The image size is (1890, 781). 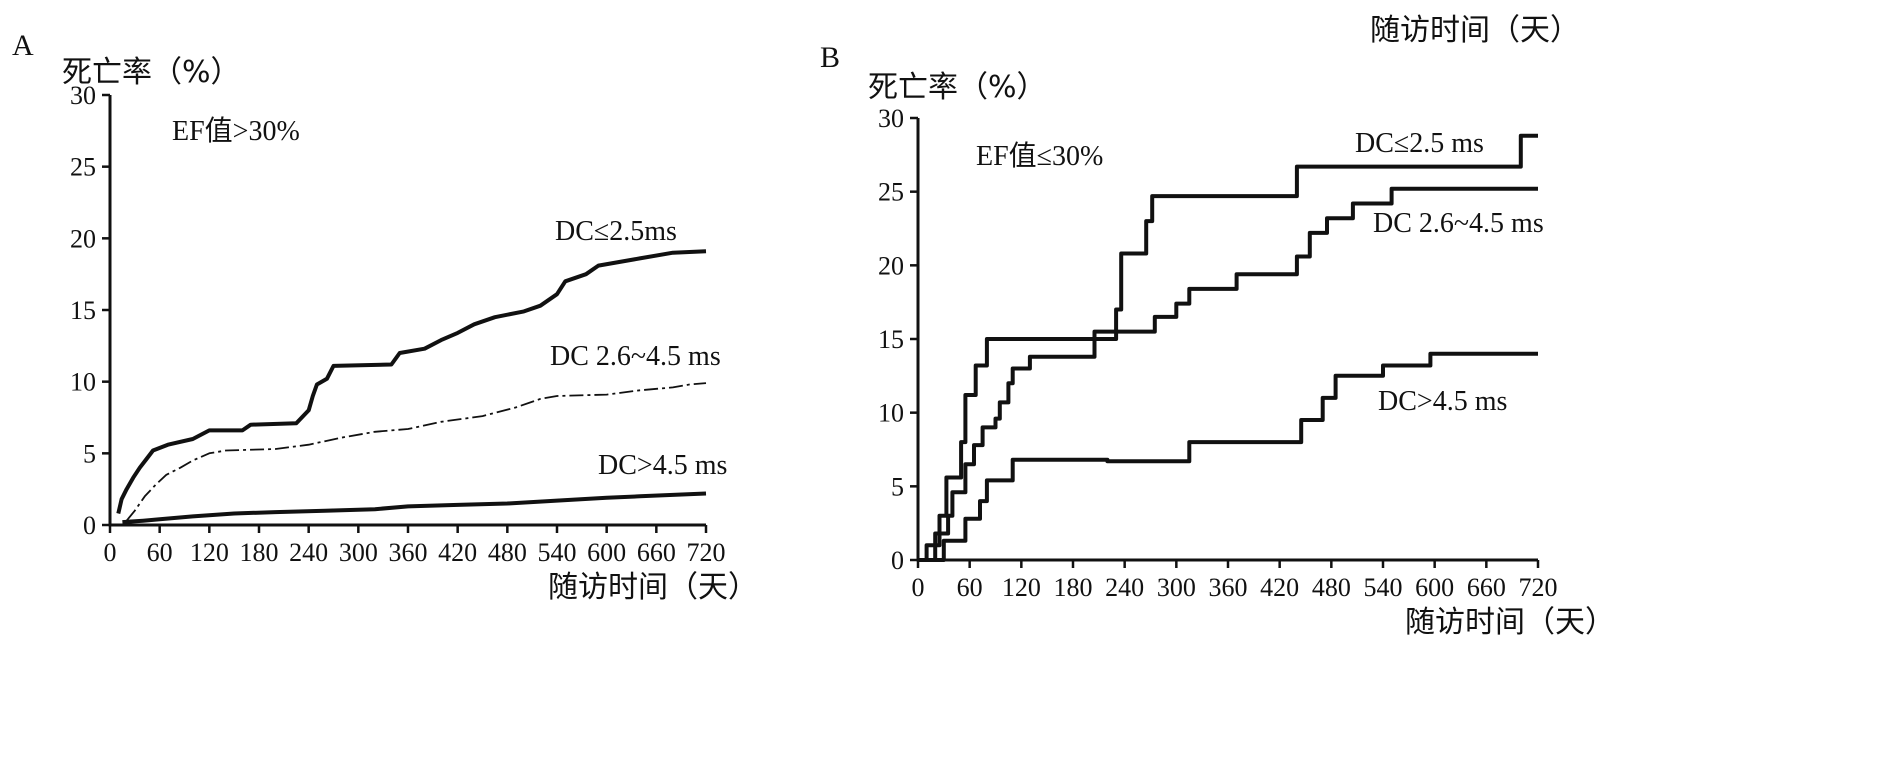 What do you see at coordinates (1039, 156) in the screenshot?
I see `panel-b-annotation: EF值≤30%` at bounding box center [1039, 156].